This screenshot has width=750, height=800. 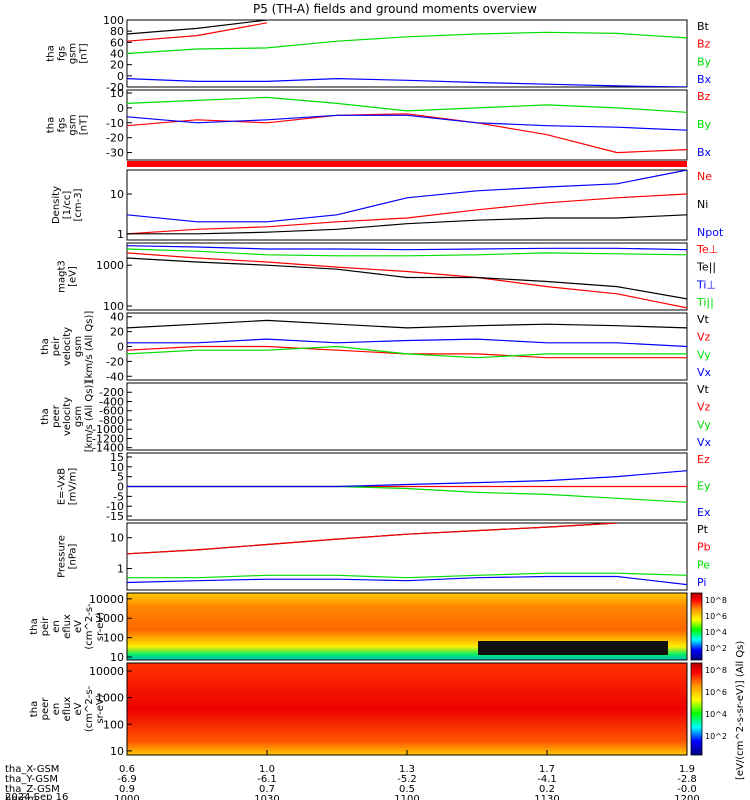 What do you see at coordinates (84, 53) in the screenshot?
I see `y-axis-label: [nT]` at bounding box center [84, 53].